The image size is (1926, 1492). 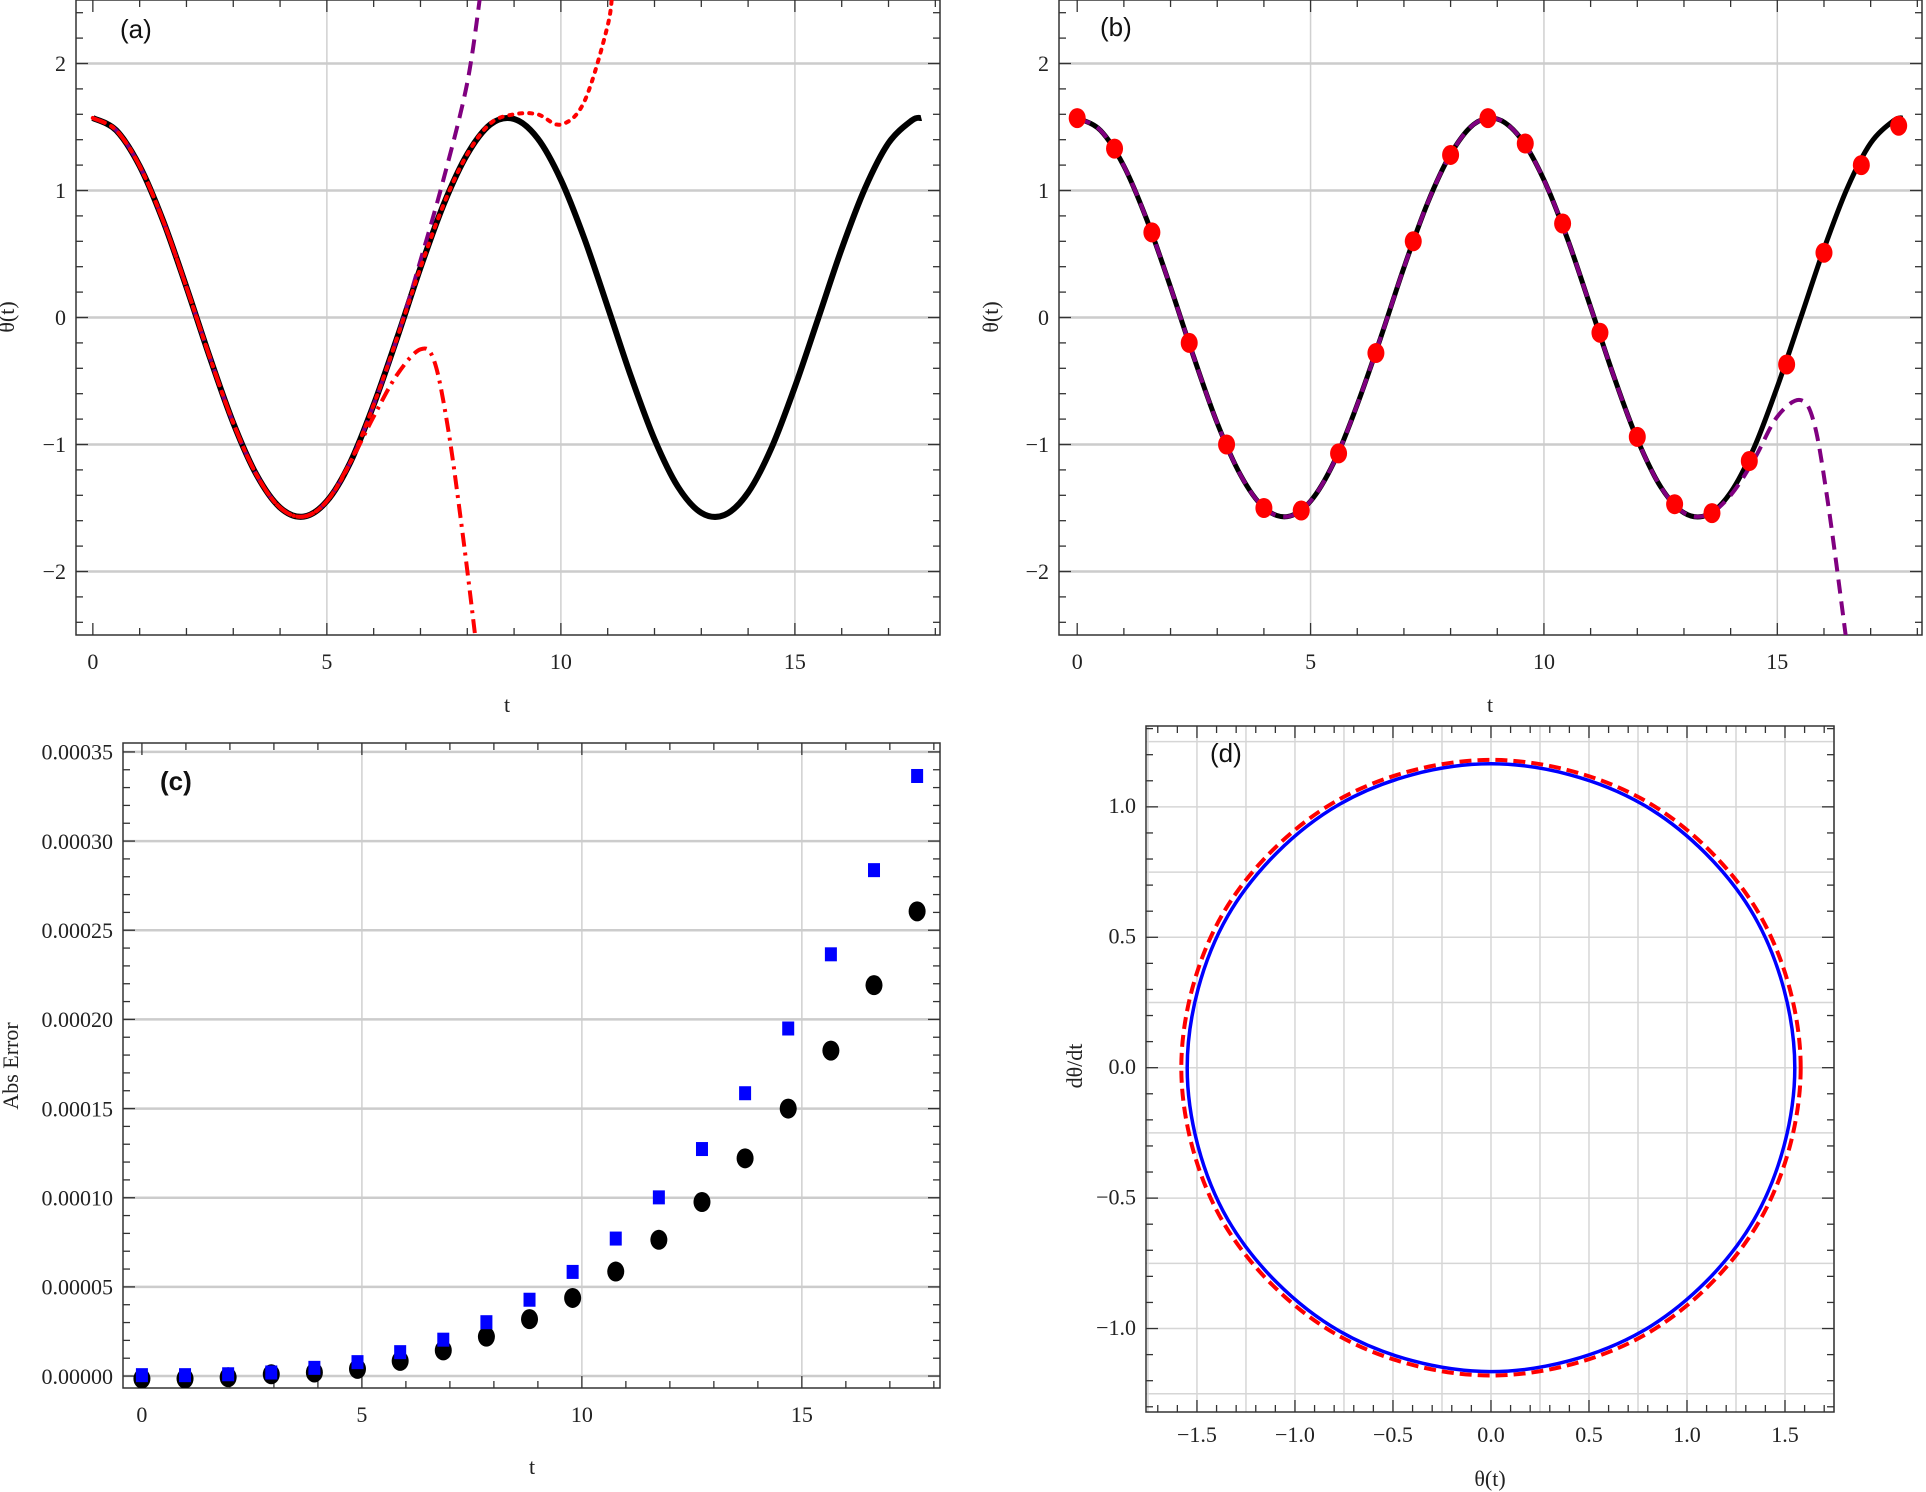 What do you see at coordinates (1226, 753) in the screenshot?
I see `panel-label: (d)` at bounding box center [1226, 753].